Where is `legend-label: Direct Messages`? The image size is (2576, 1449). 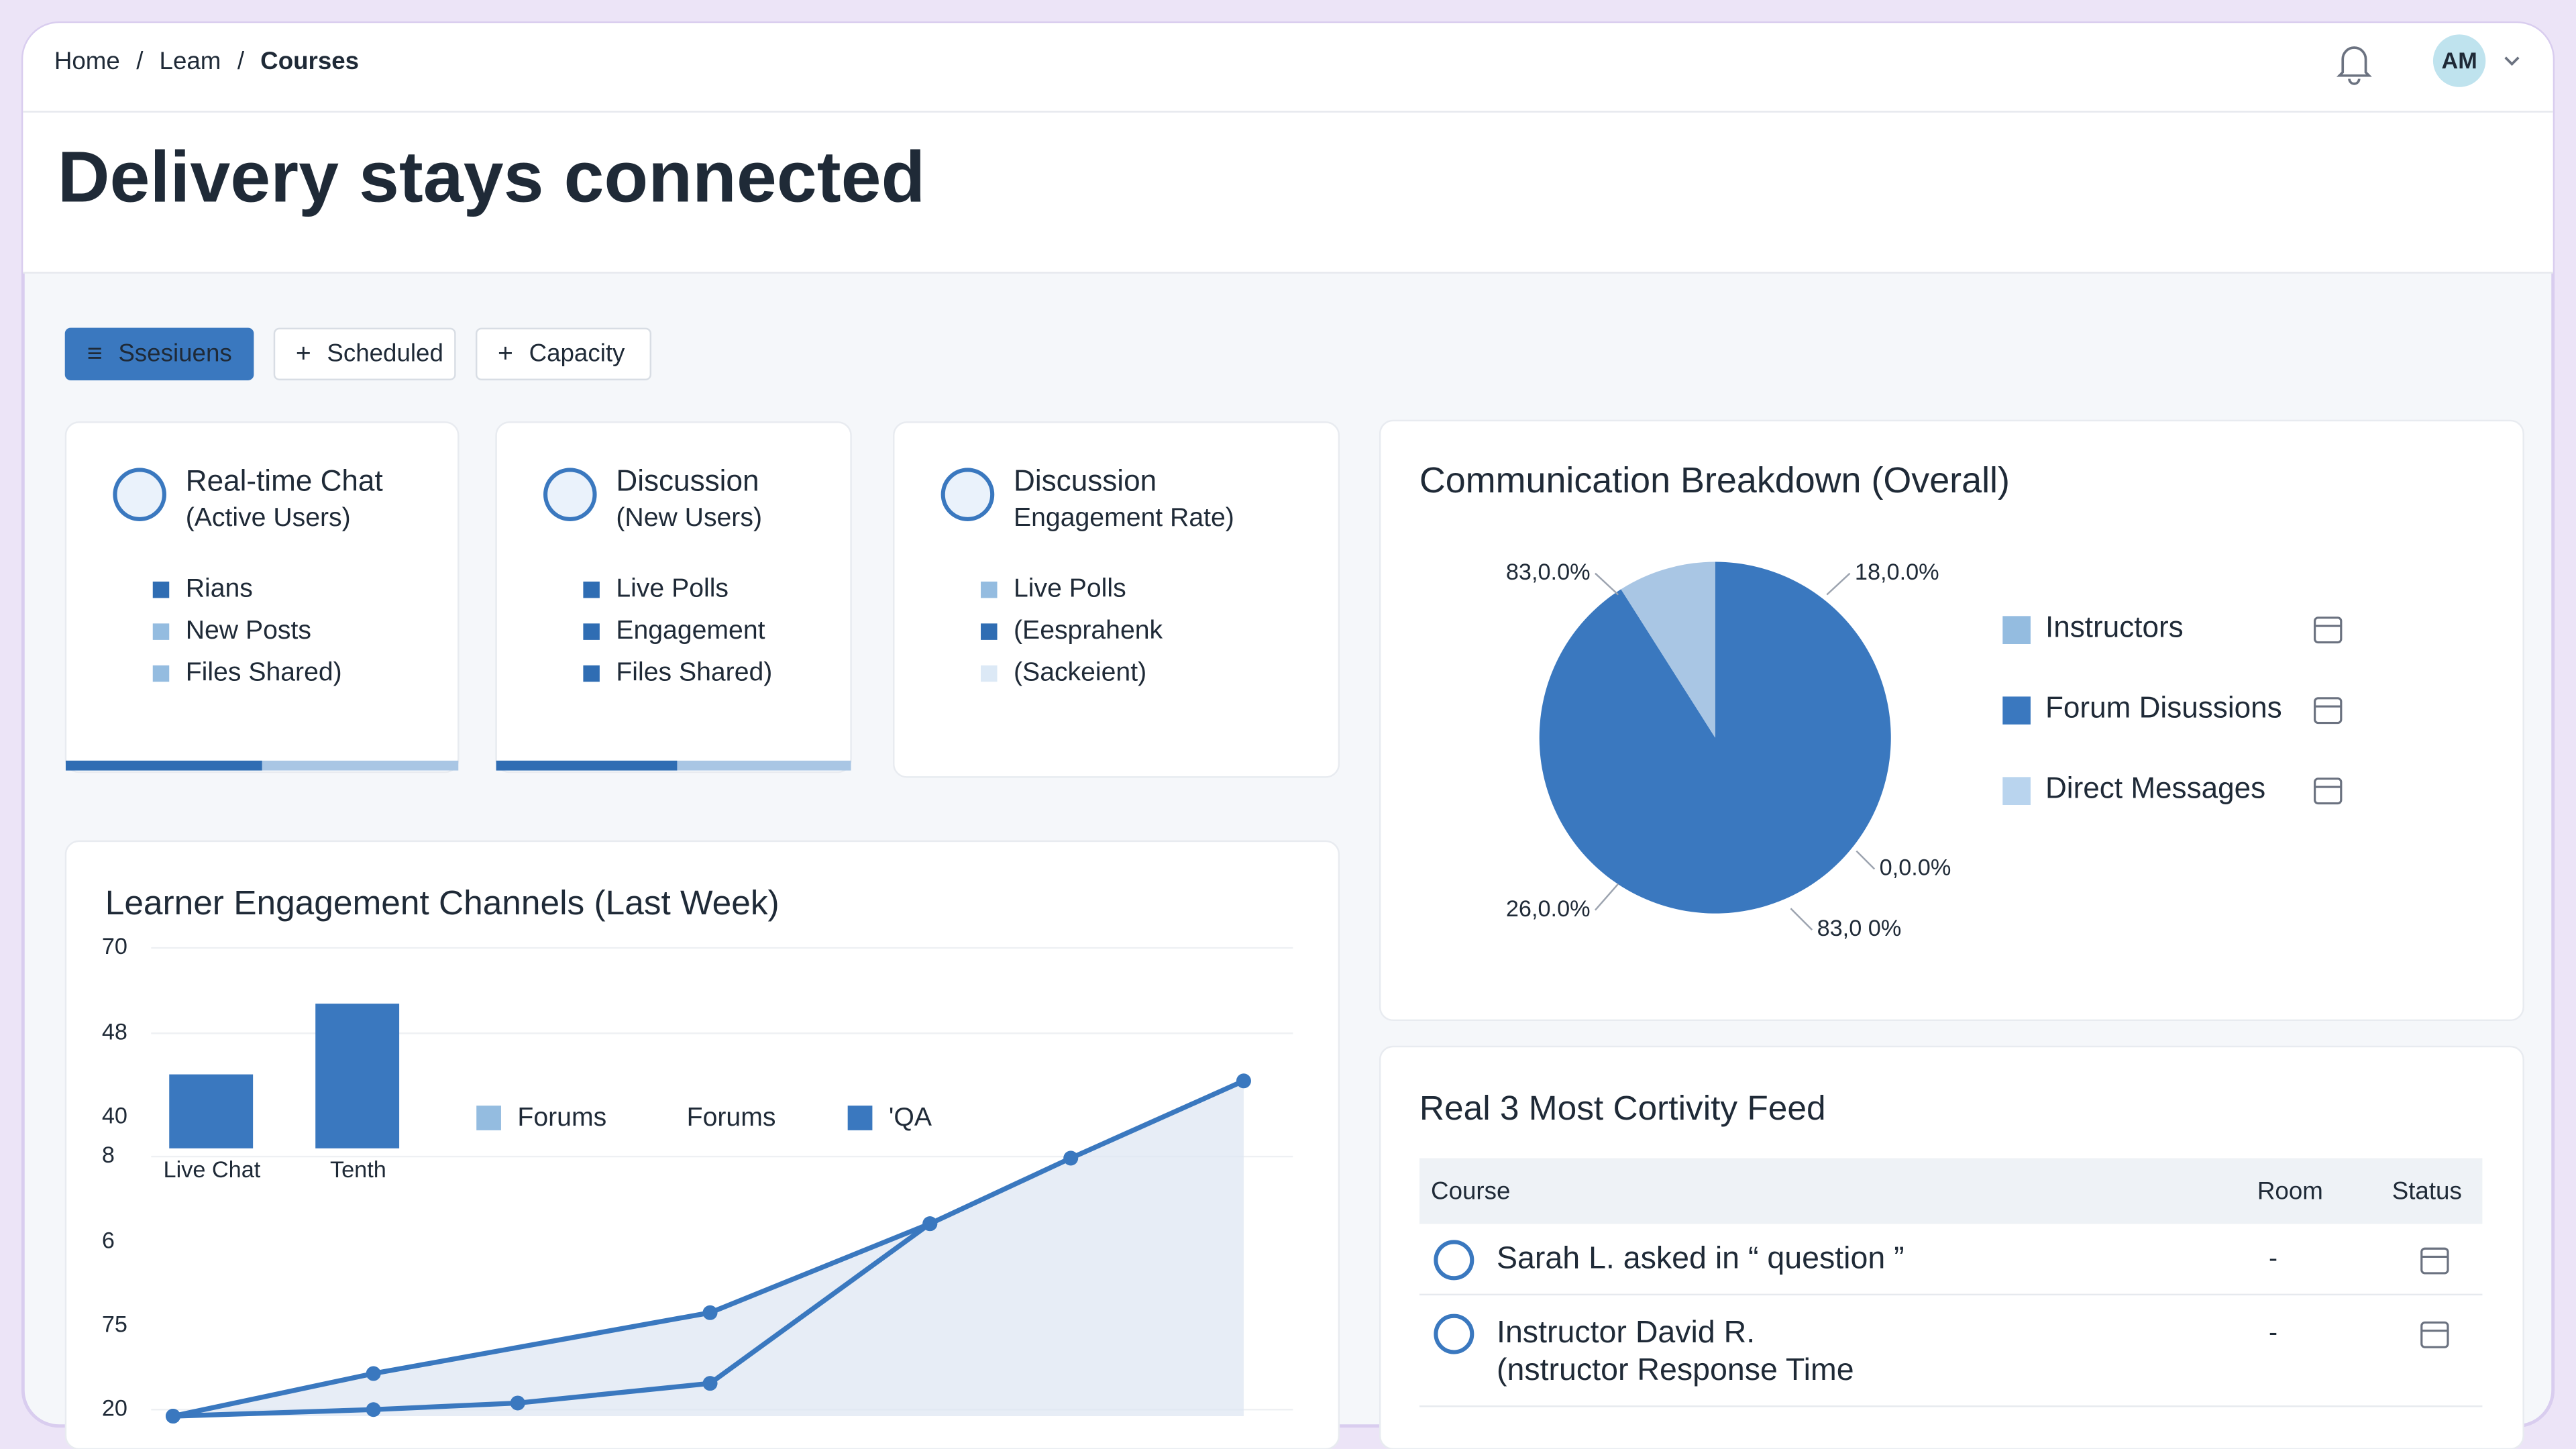 legend-label: Direct Messages is located at coordinates (2155, 788).